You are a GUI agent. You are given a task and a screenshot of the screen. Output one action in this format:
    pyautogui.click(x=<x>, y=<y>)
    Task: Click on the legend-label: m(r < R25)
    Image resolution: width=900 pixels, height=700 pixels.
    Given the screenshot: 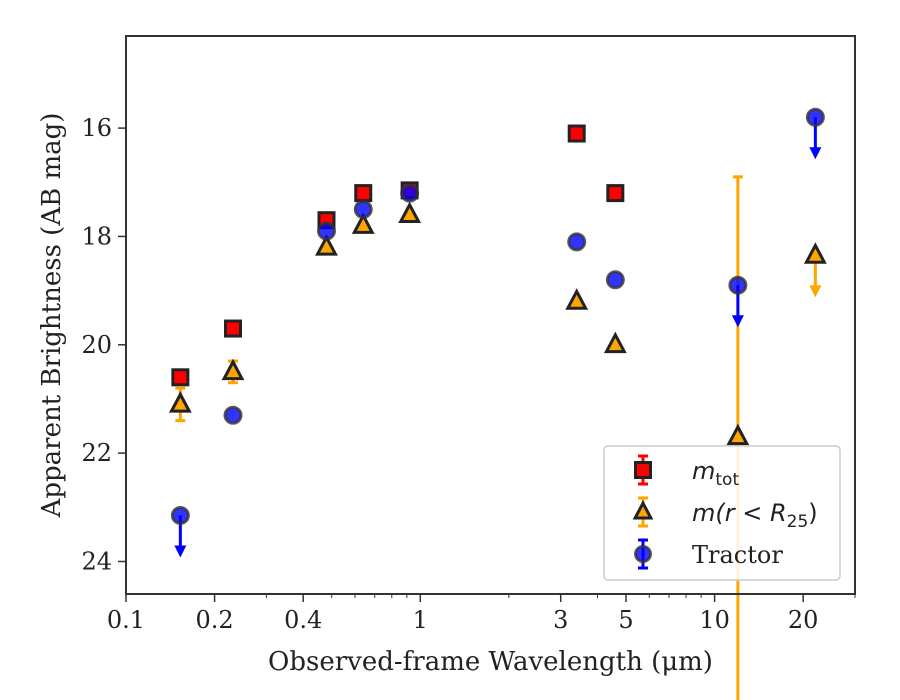 What is the action you would take?
    pyautogui.click(x=755, y=515)
    